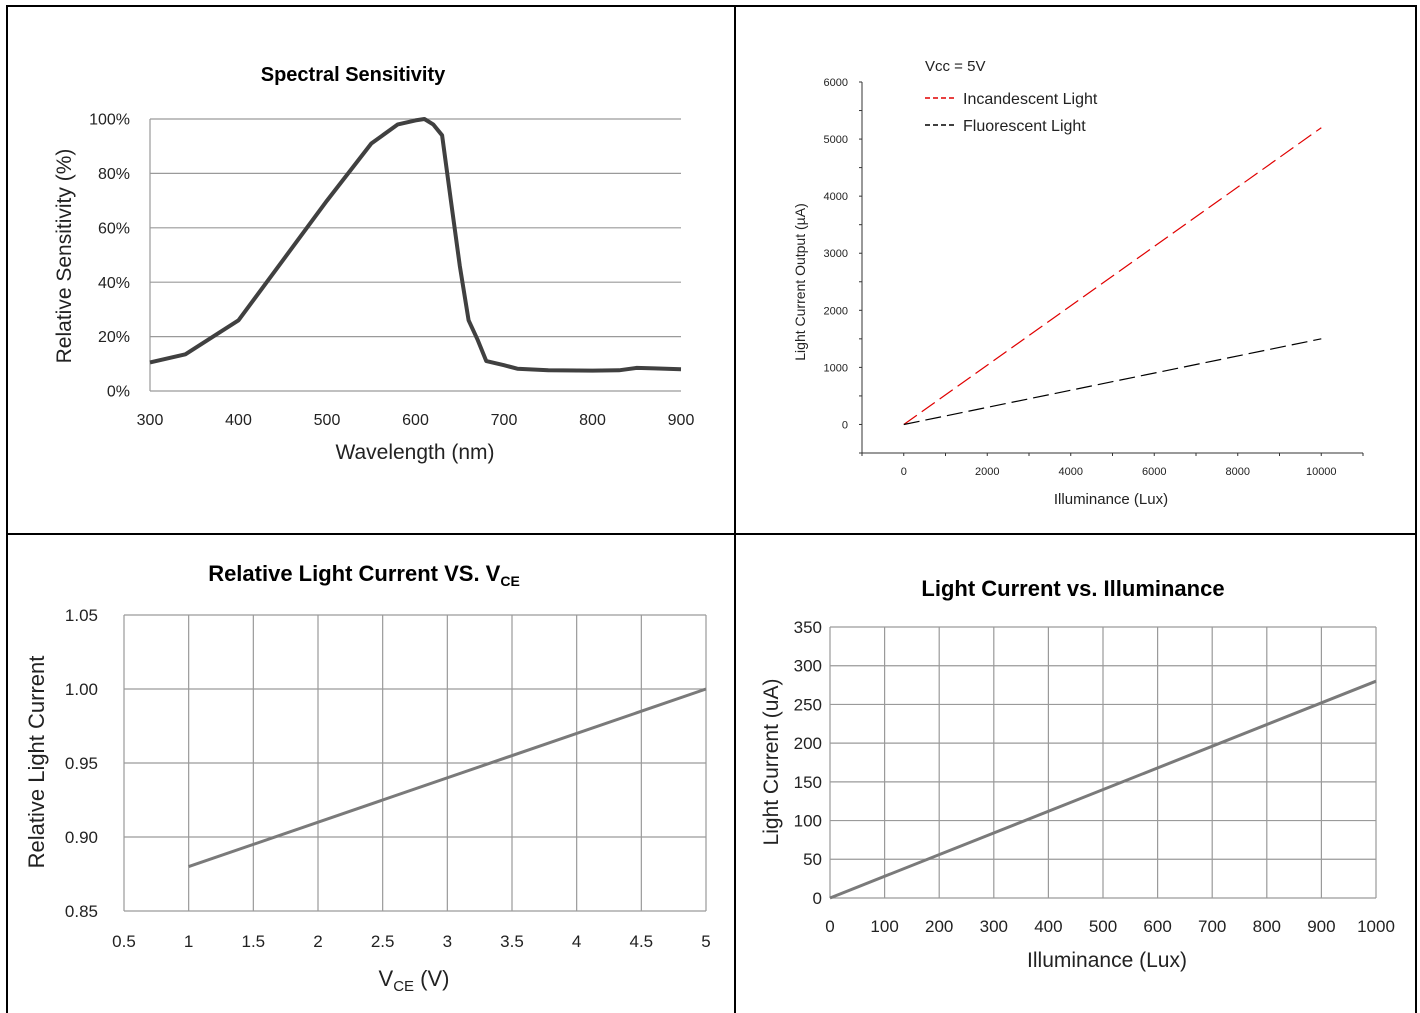 The image size is (1420, 1013). What do you see at coordinates (1111, 499) in the screenshot?
I see `chart2-xlabel: Illuminance (Lux)` at bounding box center [1111, 499].